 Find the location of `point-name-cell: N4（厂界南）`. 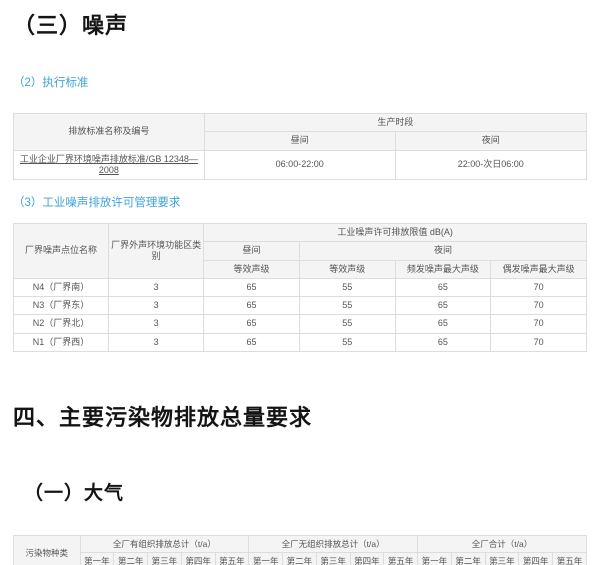

point-name-cell: N4（厂界南） is located at coordinates (61, 287).